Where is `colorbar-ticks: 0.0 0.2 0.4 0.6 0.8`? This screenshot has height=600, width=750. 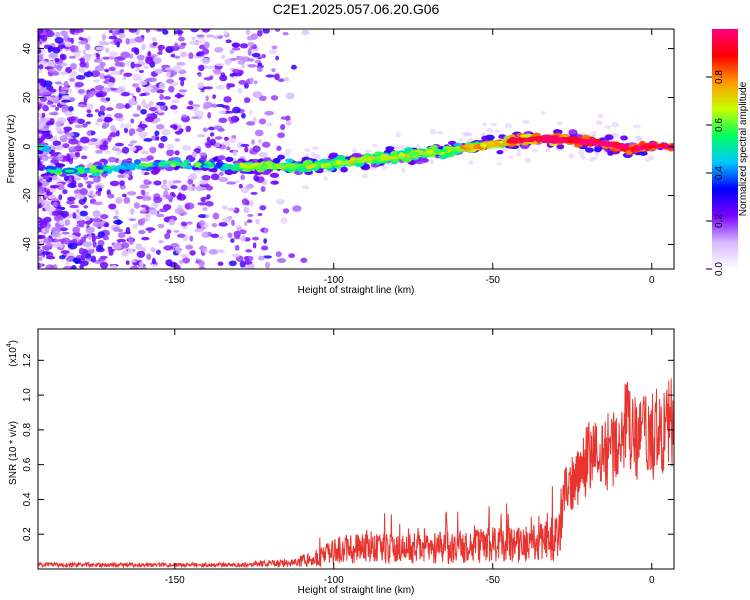 colorbar-ticks: 0.0 0.2 0.4 0.6 0.8 is located at coordinates (715, 173).